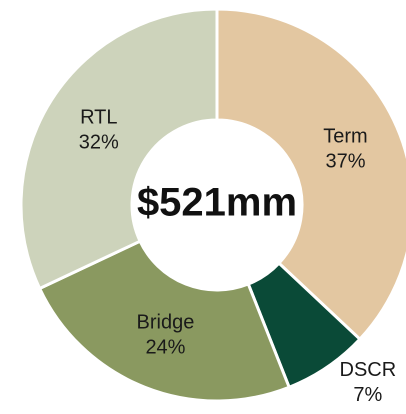 The height and width of the screenshot is (414, 406). Describe the element at coordinates (368, 370) in the screenshot. I see `slice-label: DSCR` at that location.